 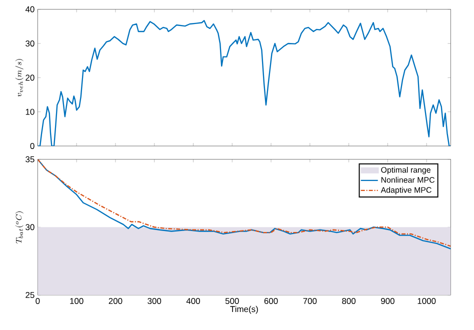 What do you see at coordinates (30, 77) in the screenshot?
I see `y-tick-label: 20` at bounding box center [30, 77].